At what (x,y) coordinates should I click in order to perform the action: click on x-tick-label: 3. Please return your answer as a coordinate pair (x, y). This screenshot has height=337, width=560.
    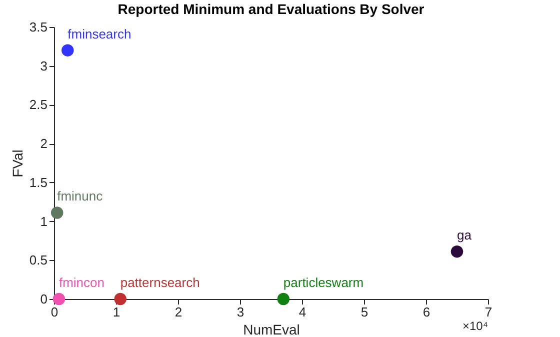
    Looking at the image, I should click on (240, 312).